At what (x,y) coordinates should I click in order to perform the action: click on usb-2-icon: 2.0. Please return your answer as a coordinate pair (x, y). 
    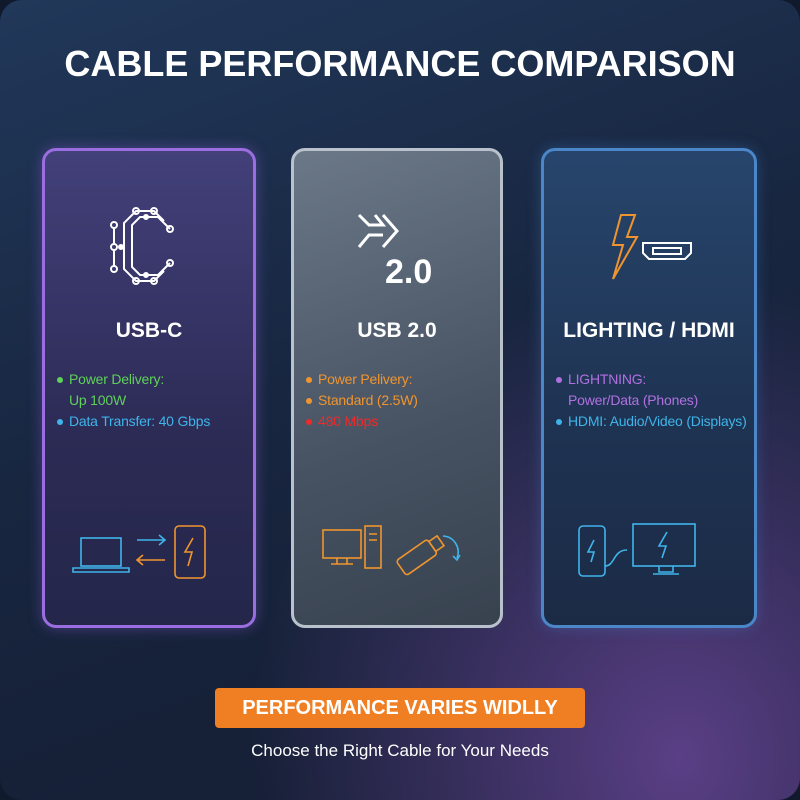
    Looking at the image, I should click on (397, 246).